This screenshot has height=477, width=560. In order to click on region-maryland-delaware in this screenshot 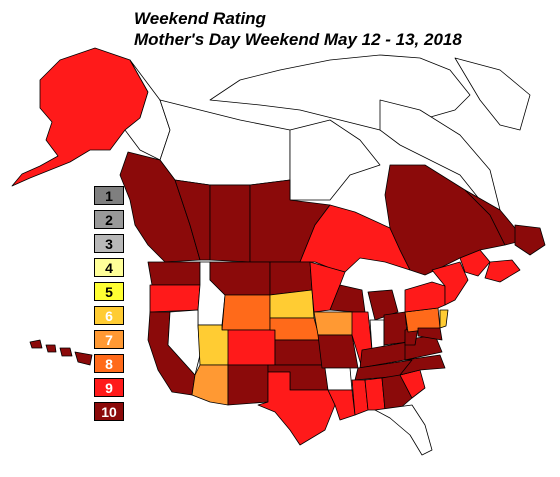, I will do `click(430, 334)`.